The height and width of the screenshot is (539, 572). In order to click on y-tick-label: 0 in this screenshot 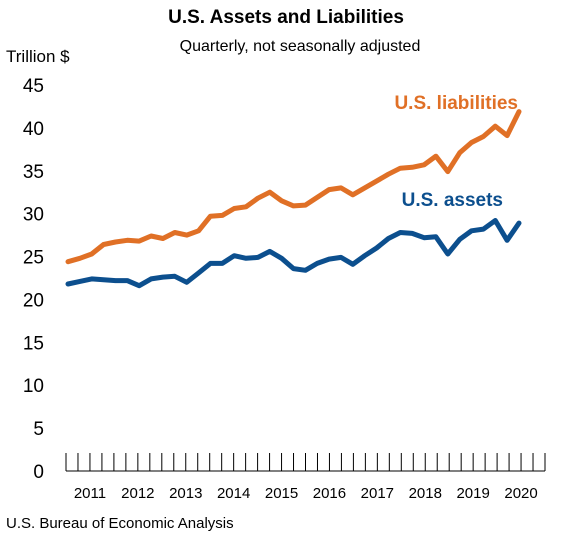, I will do `click(38, 472)`.